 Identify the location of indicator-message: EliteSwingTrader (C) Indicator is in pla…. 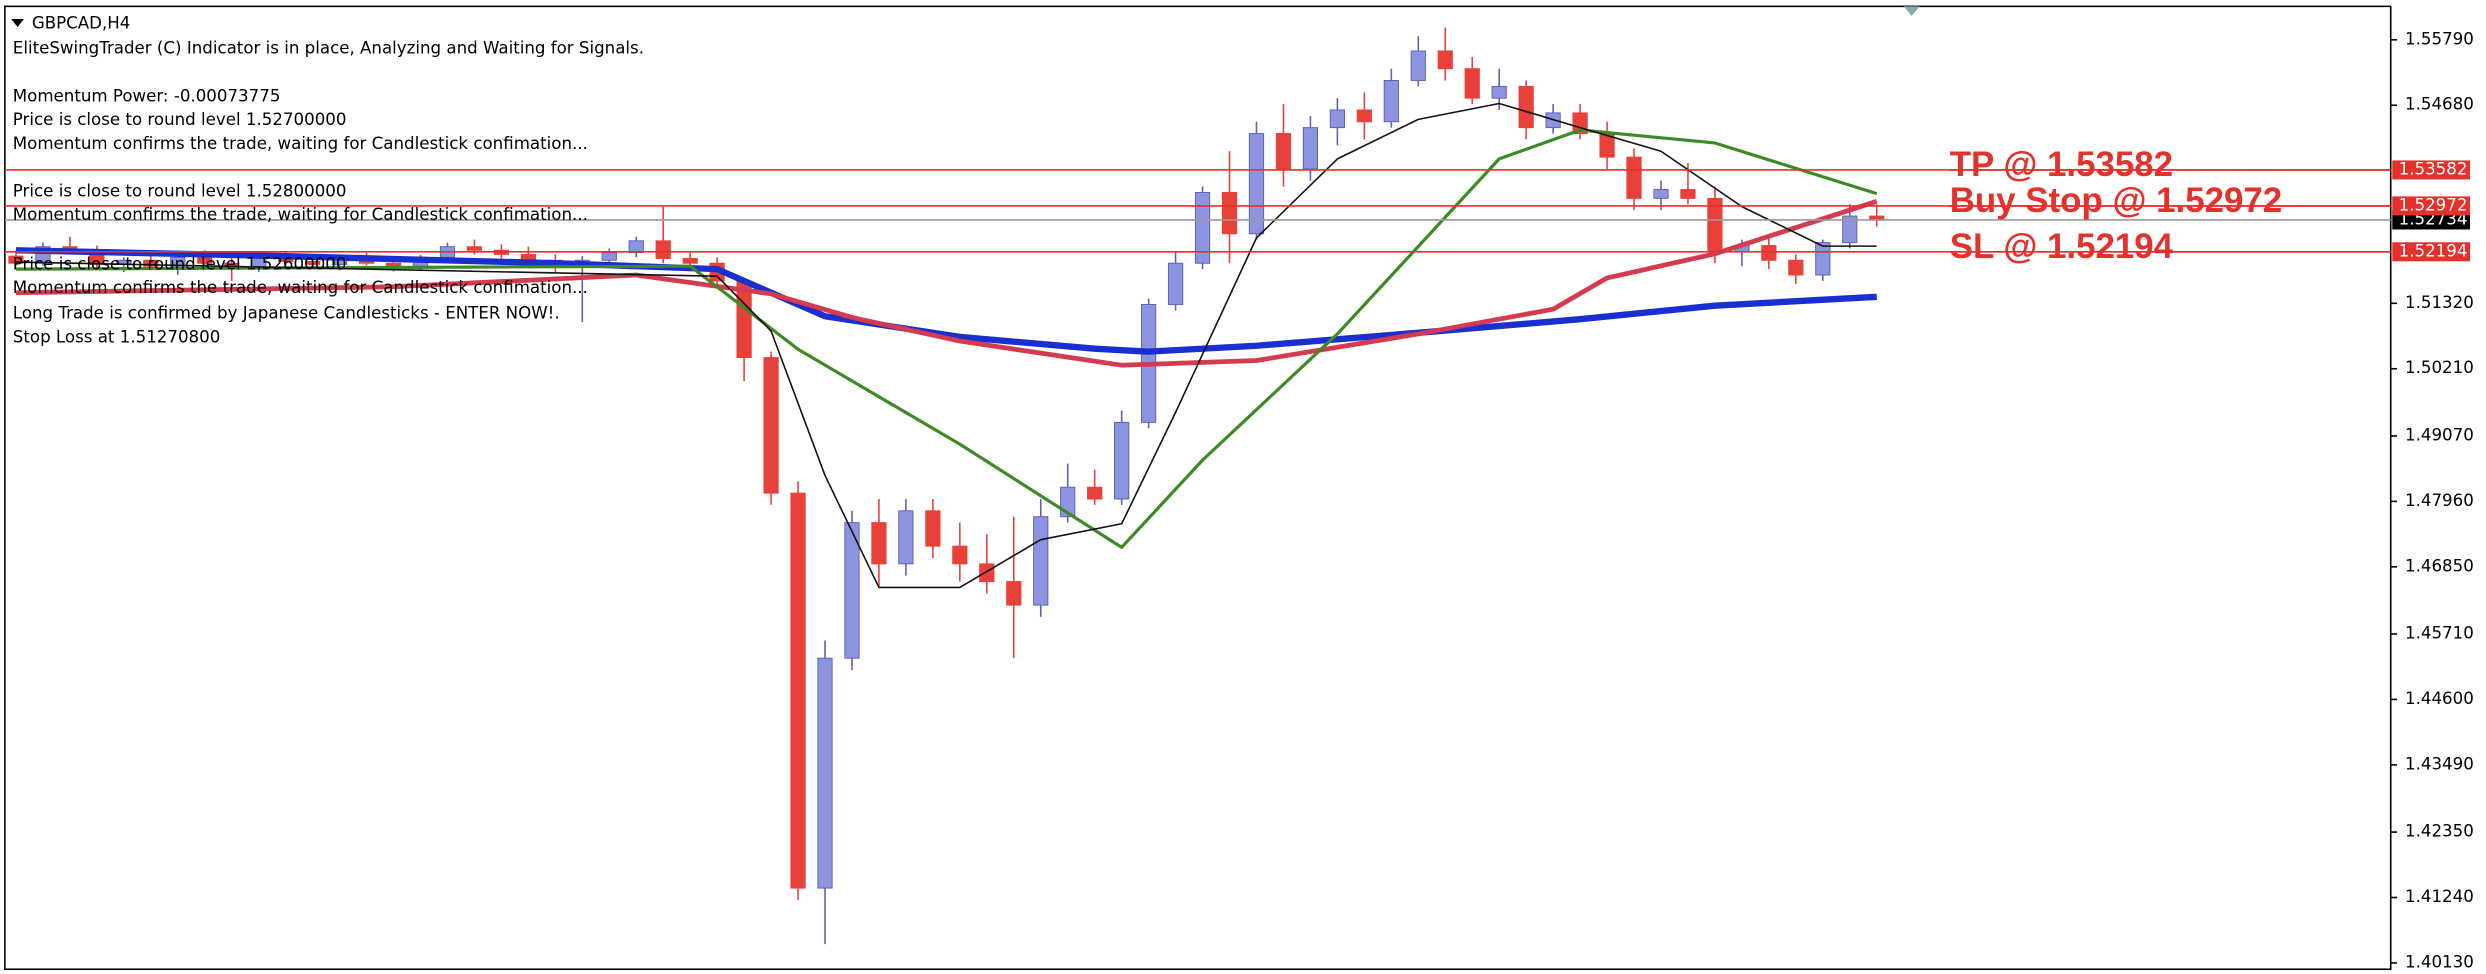
(328, 48).